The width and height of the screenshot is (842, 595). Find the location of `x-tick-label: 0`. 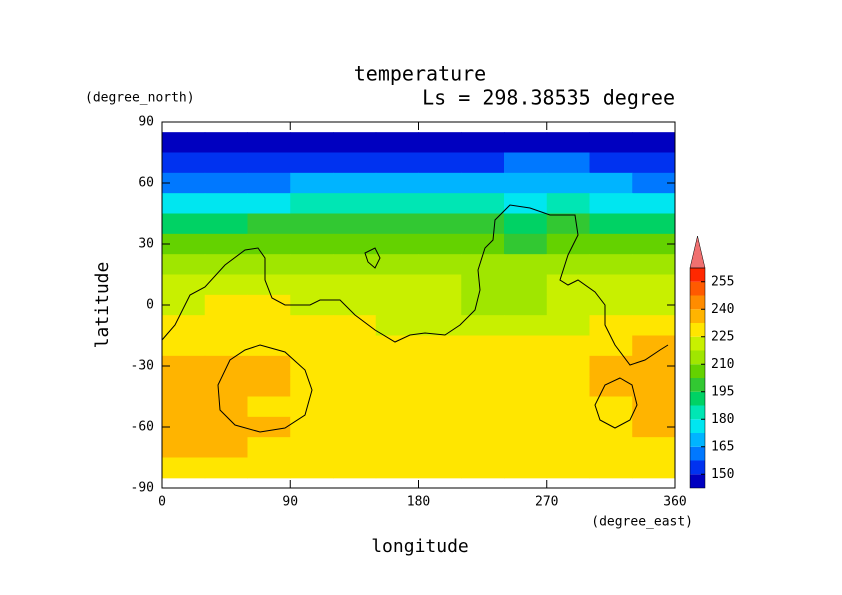

x-tick-label: 0 is located at coordinates (162, 502).